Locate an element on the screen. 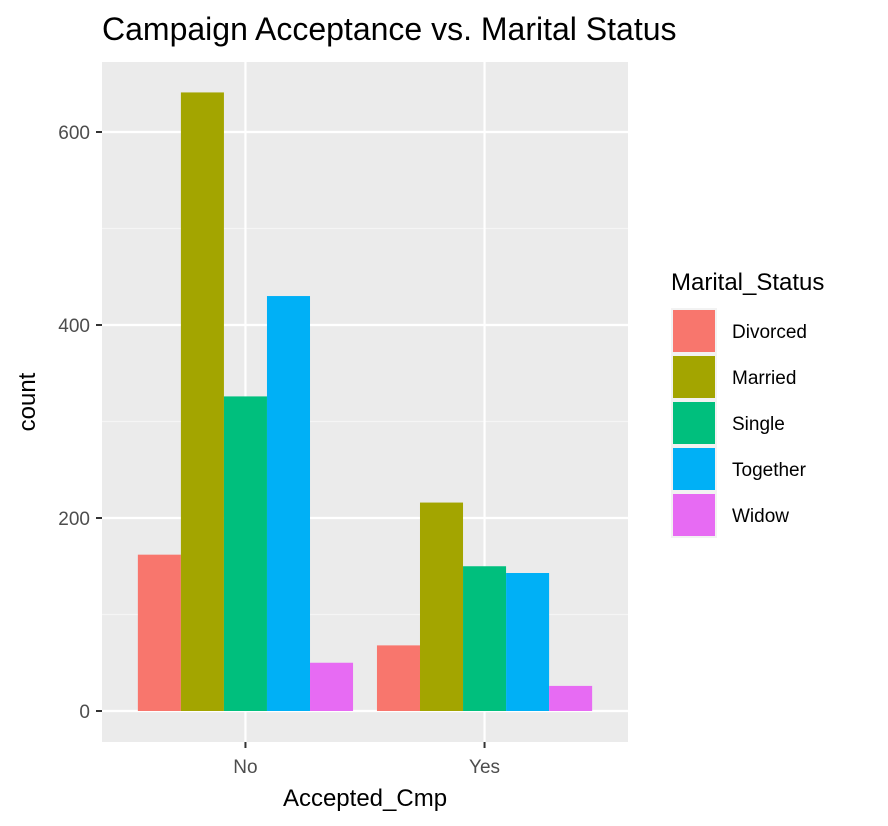  legend-title: Marital_Status is located at coordinates (747, 282).